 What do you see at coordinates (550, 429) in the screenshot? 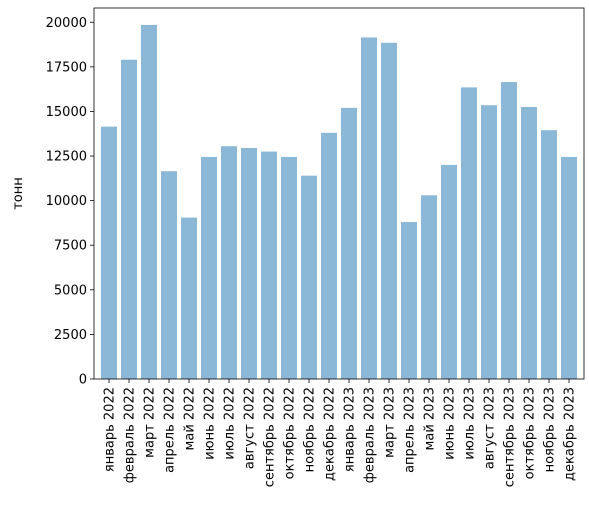
I see `x-tick-label: ноябрь 2023` at bounding box center [550, 429].